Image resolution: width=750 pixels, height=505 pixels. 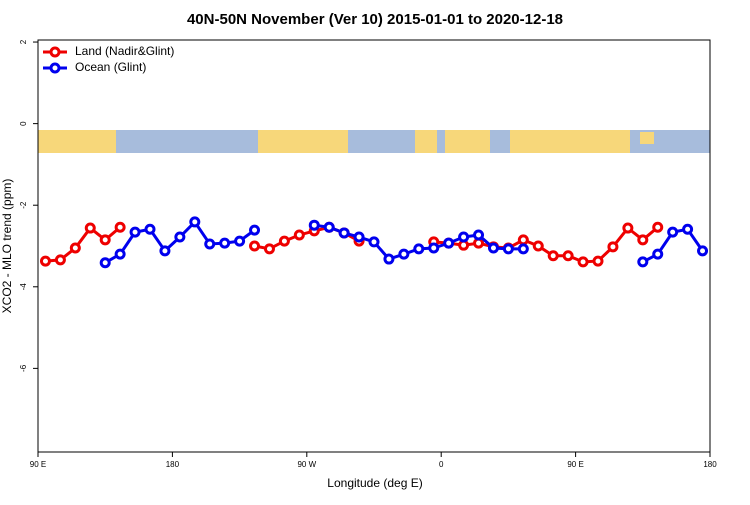 I want to click on legend-label: Ocean (Glint), so click(x=110, y=67).